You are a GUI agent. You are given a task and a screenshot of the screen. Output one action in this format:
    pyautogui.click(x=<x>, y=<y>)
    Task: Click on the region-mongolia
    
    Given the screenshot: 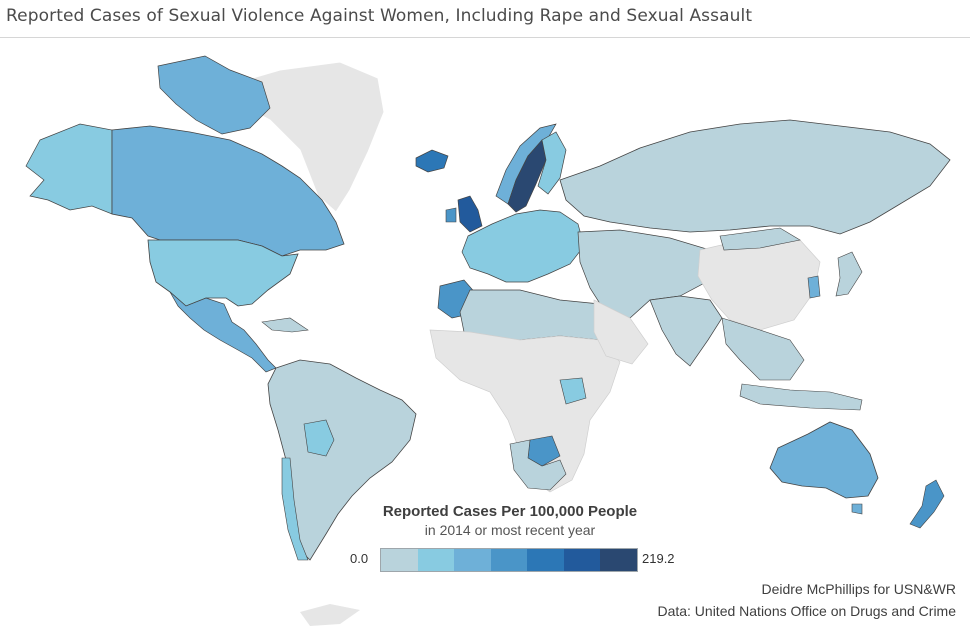 What is the action you would take?
    pyautogui.click(x=760, y=239)
    